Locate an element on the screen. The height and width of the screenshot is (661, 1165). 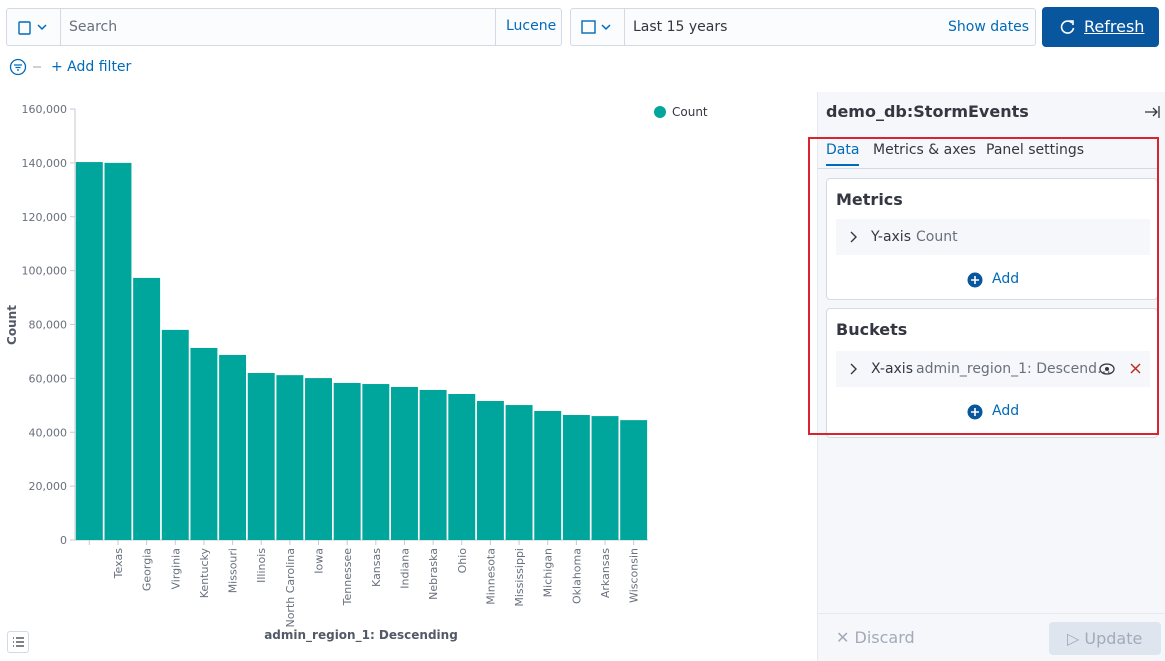
refresh-button: Refresh is located at coordinates (1100, 27).